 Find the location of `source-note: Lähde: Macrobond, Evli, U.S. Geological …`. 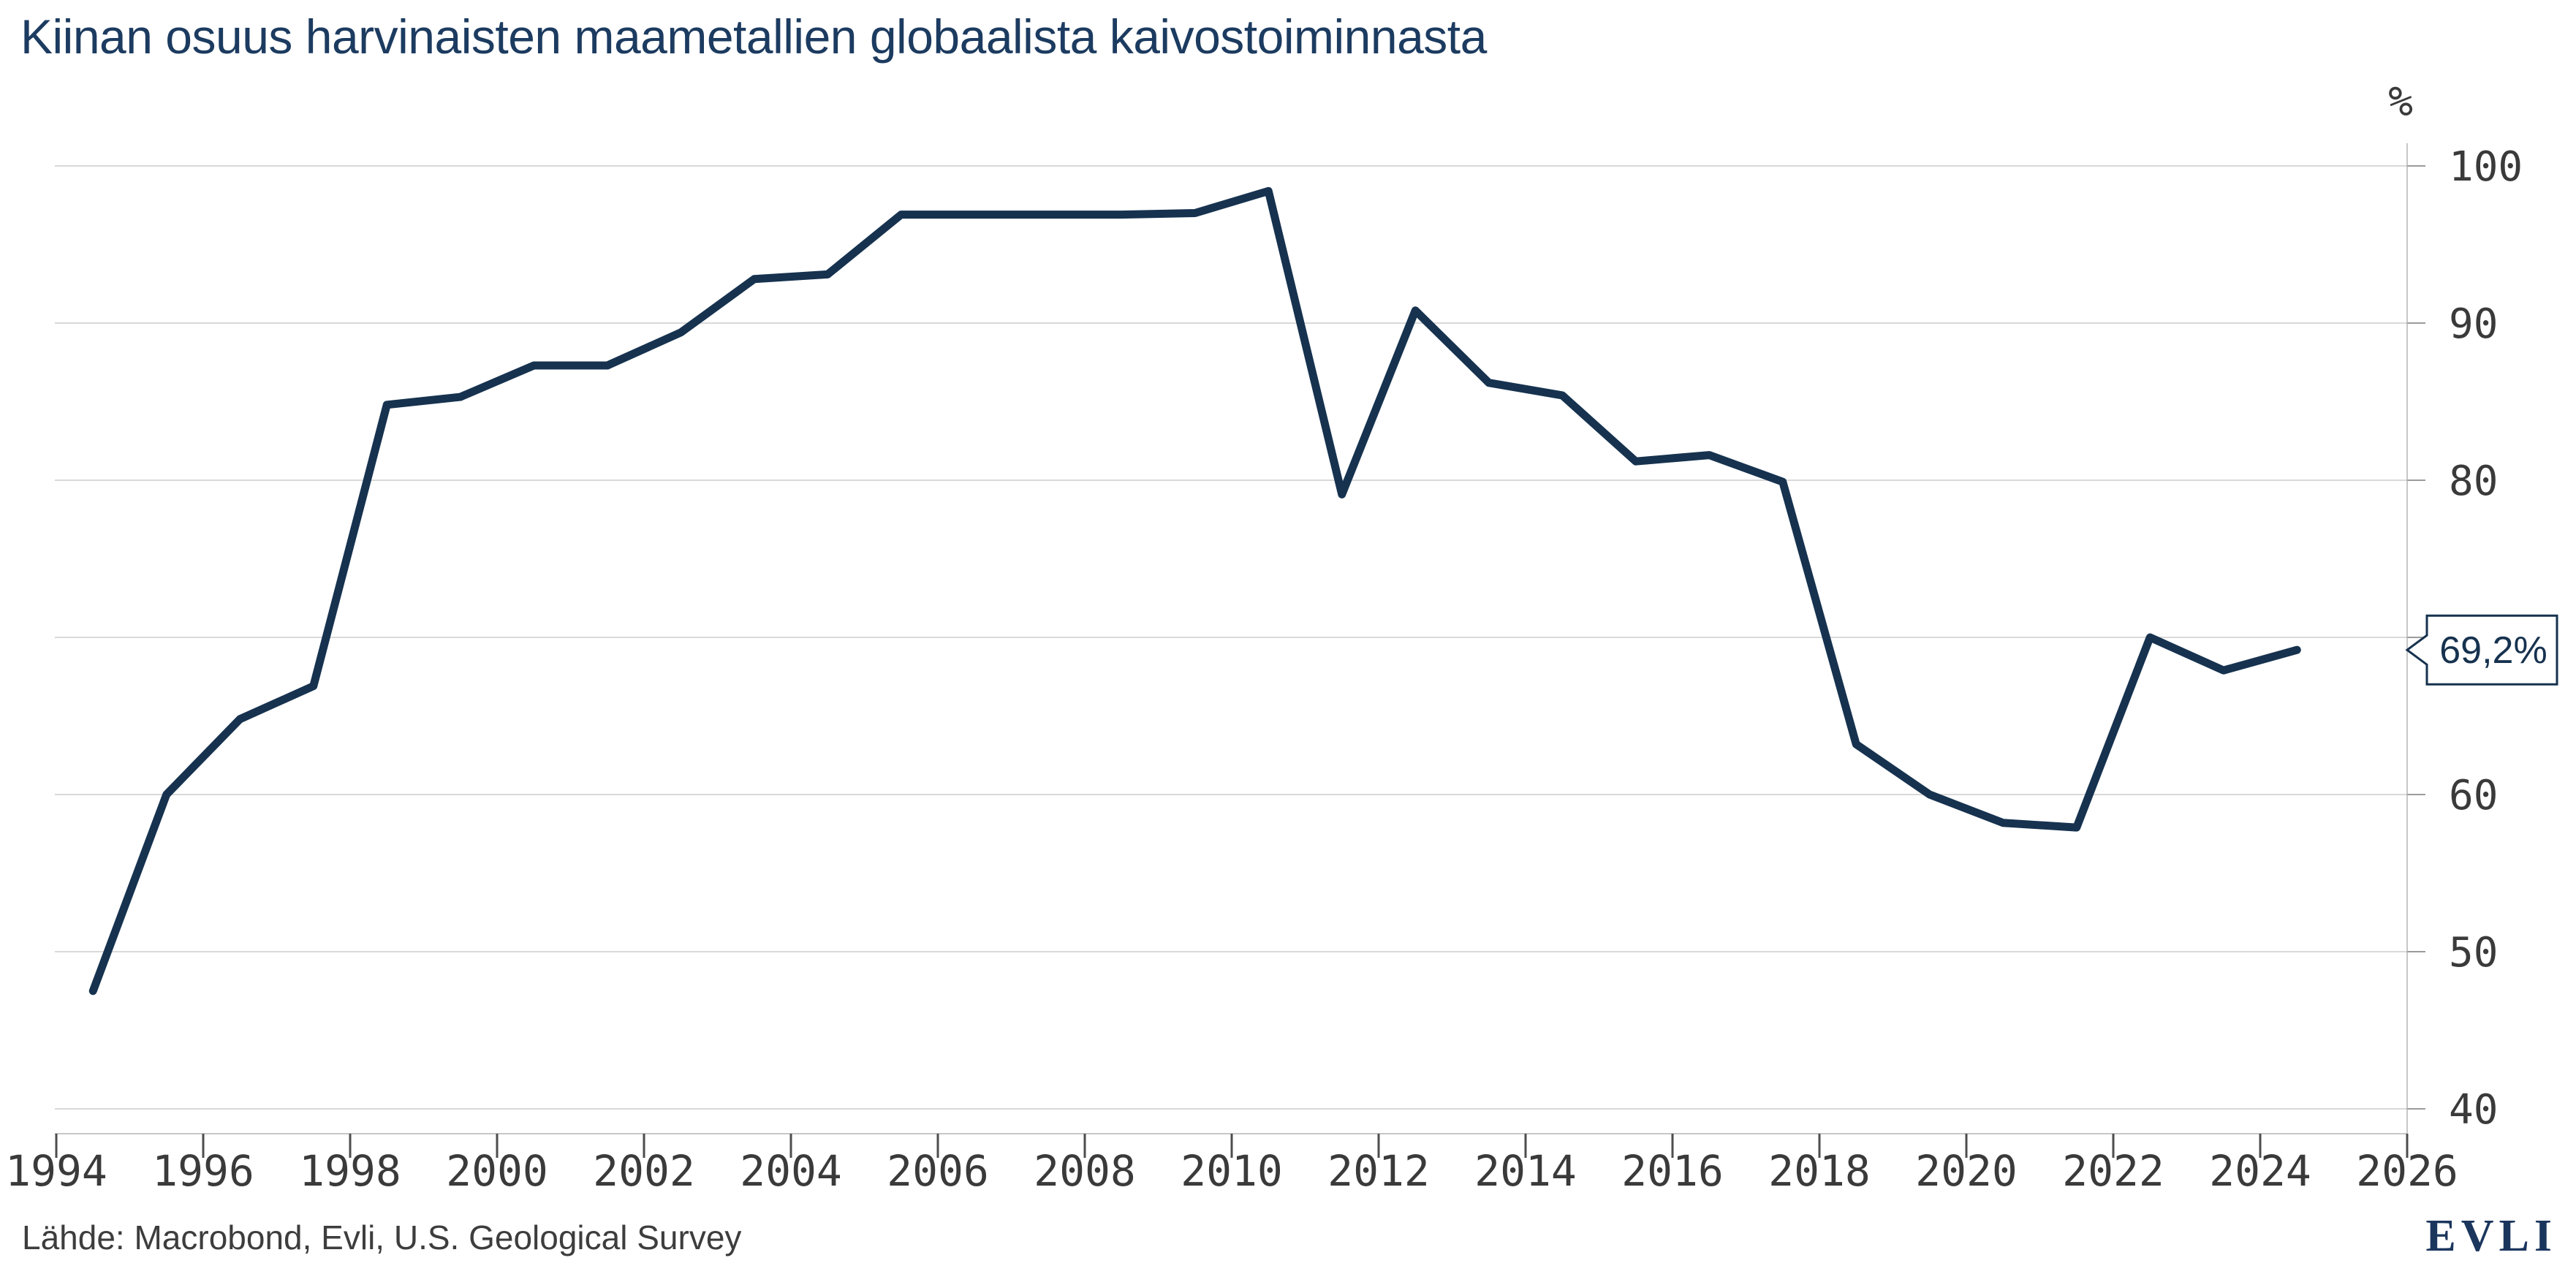

source-note: Lähde: Macrobond, Evli, U.S. Geological … is located at coordinates (382, 1237).